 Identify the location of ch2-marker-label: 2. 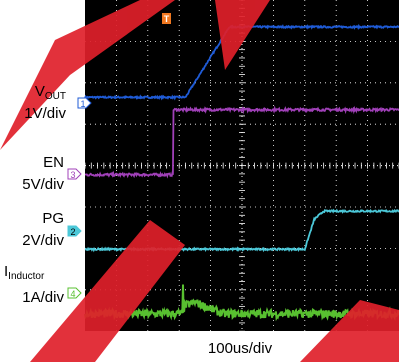
(72, 232).